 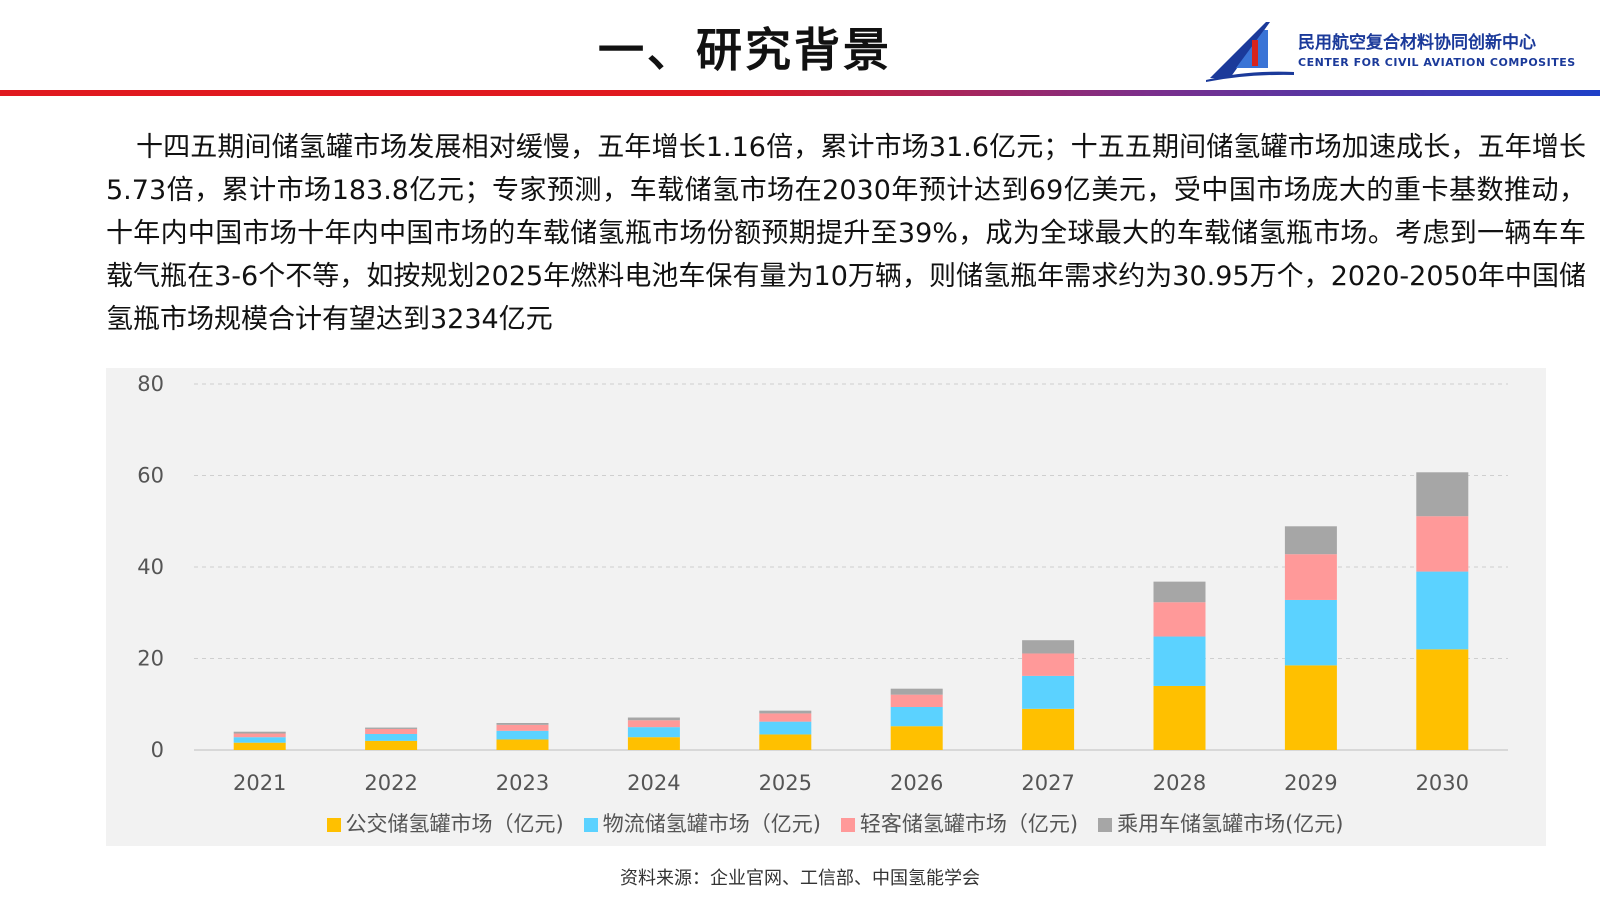 What do you see at coordinates (653, 783) in the screenshot?
I see `x-tick-label: 2024` at bounding box center [653, 783].